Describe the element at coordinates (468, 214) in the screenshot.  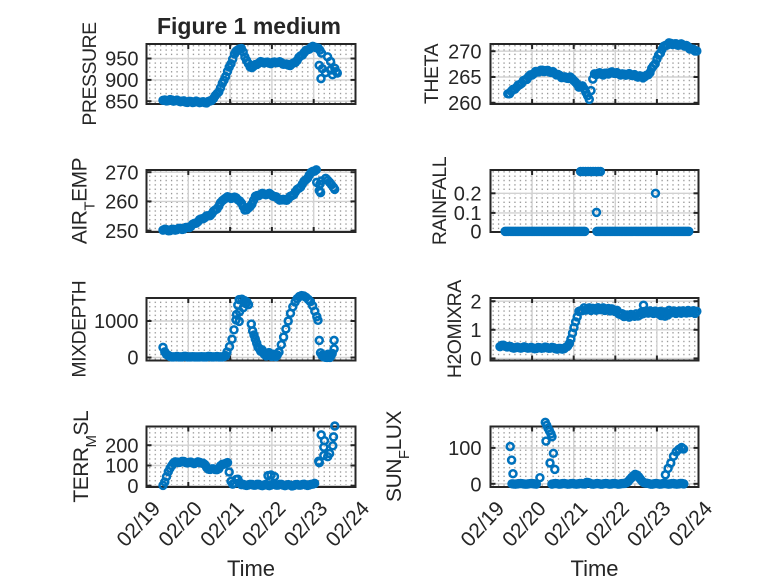
I see `svg-text: 0.1` at that location.